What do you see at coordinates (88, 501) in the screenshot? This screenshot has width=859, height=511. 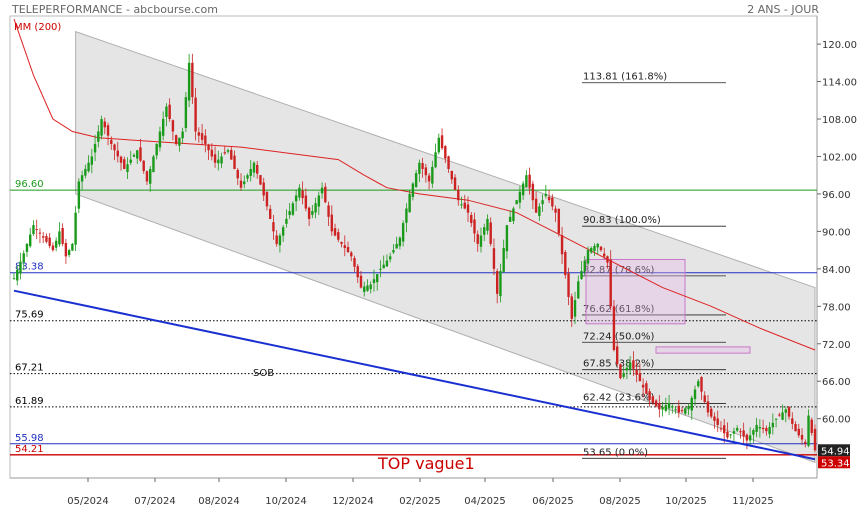 I see `x-tick-label: 05/2024` at bounding box center [88, 501].